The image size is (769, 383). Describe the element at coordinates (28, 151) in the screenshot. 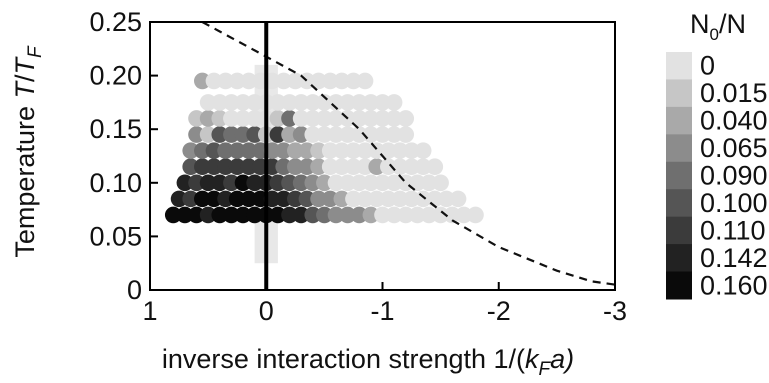

I see `y-axis-label: Temperature T/TF` at that location.